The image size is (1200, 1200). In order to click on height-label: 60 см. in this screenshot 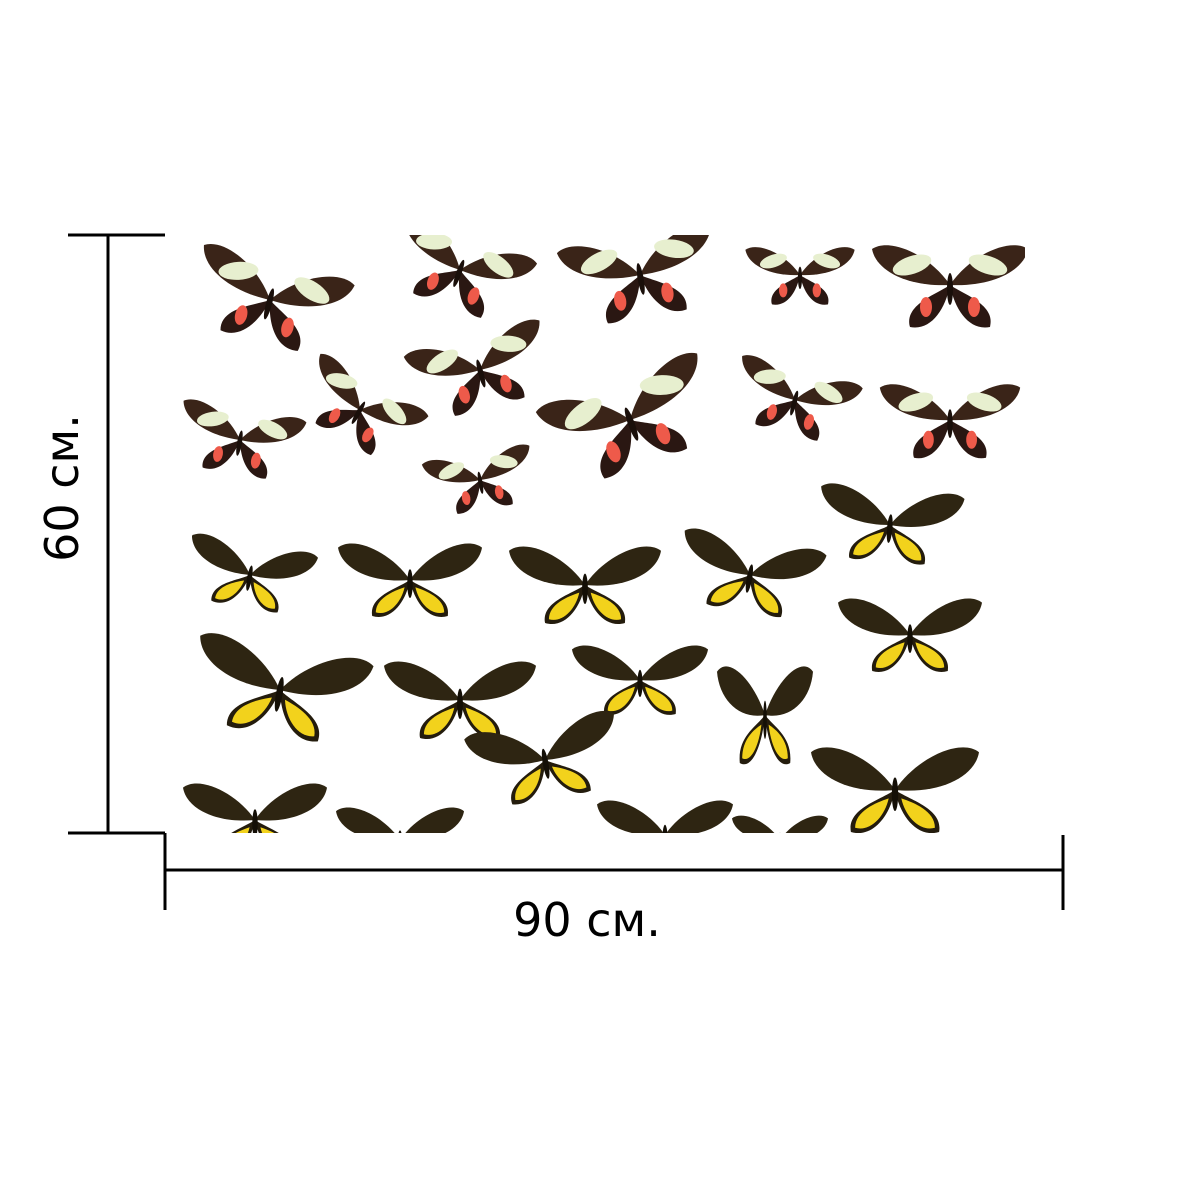, I will do `click(62, 488)`.